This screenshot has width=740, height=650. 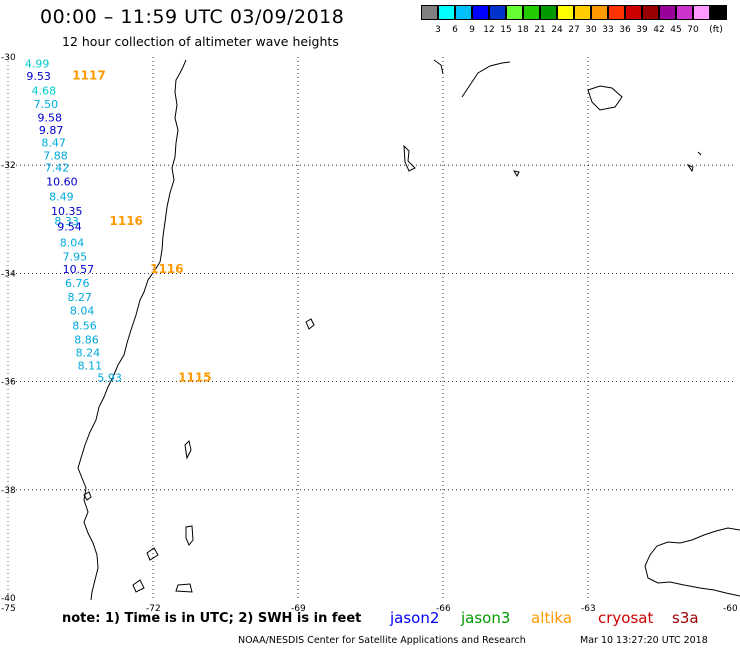 I want to click on page-title: 00:00 – 11:59 UTC 03/09/2018, so click(x=192, y=17).